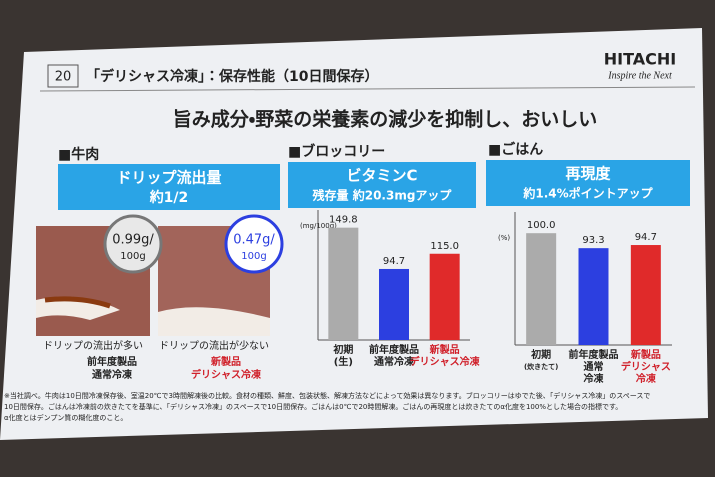 The image size is (715, 477). I want to click on page-number-box, so click(63, 76).